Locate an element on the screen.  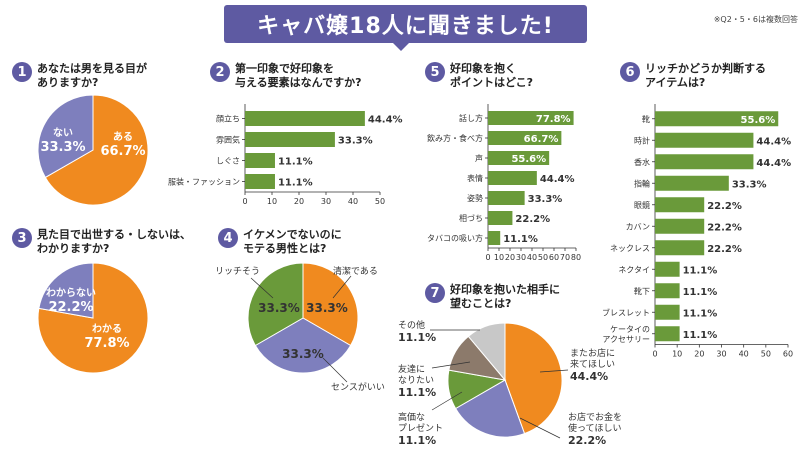
category-label: 表情 is located at coordinates (475, 178).